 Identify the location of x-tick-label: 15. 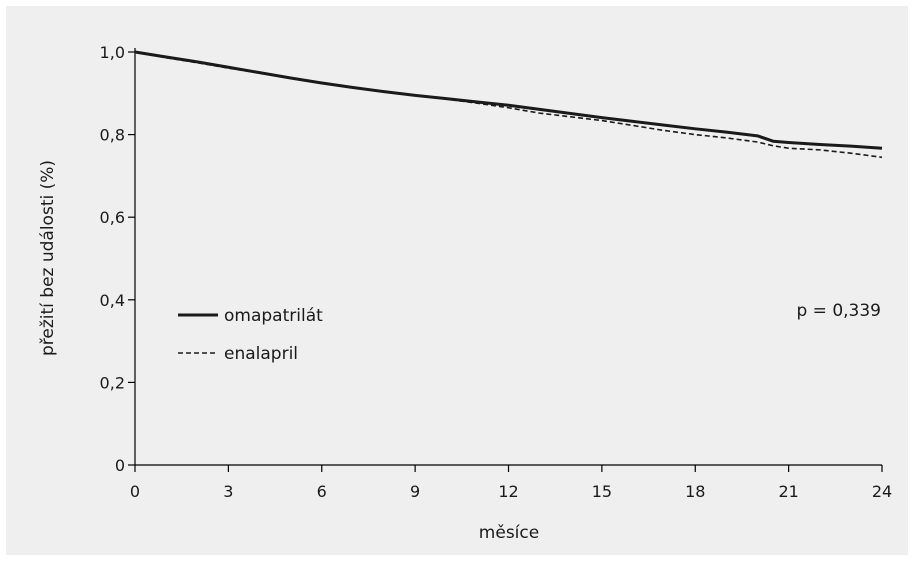
(602, 491).